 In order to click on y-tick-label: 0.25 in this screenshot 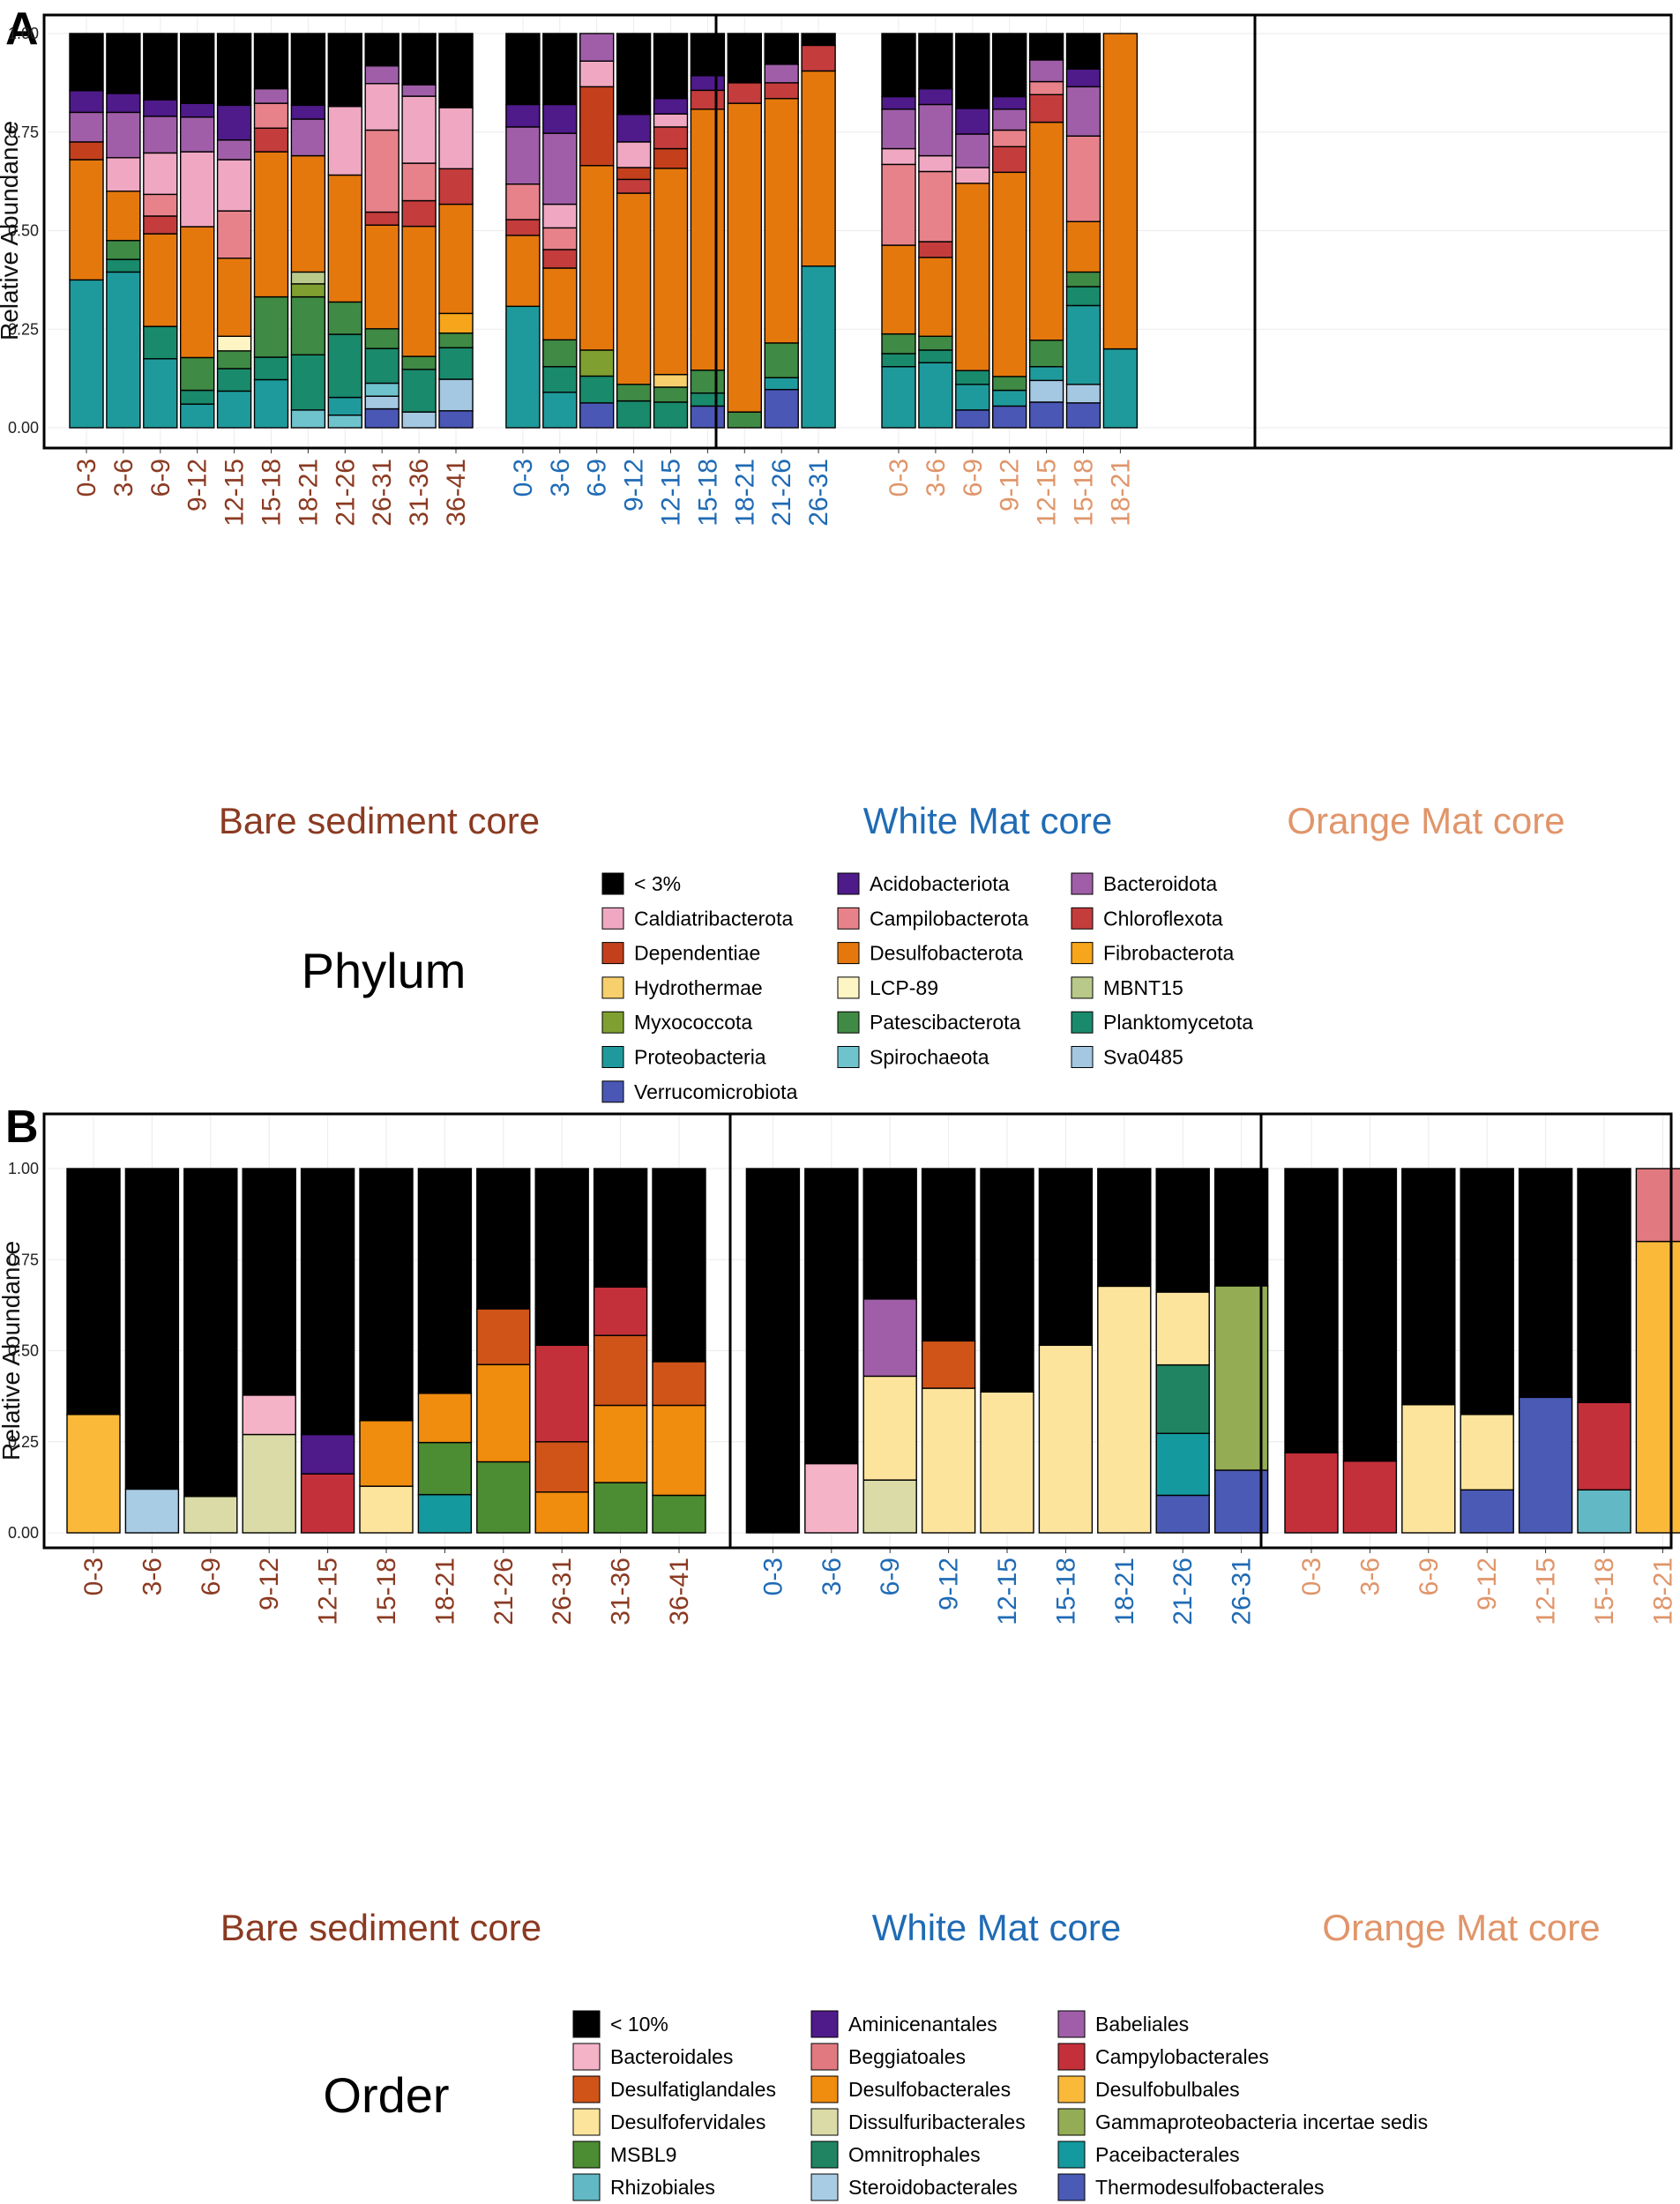, I will do `click(23, 1442)`.